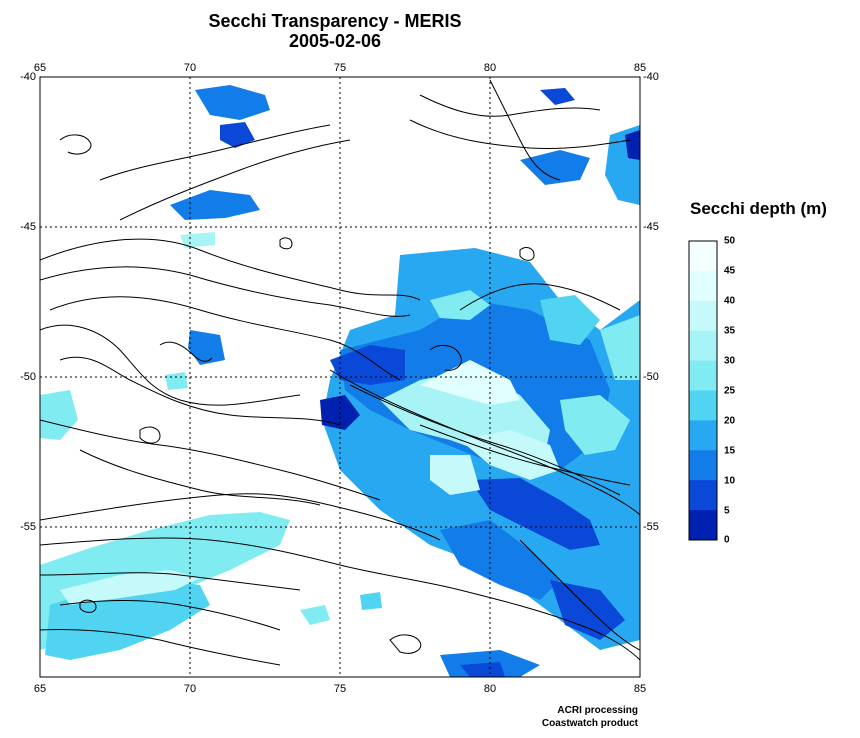  Describe the element at coordinates (28, 227) in the screenshot. I see `y-tick-left-45: -45` at that location.